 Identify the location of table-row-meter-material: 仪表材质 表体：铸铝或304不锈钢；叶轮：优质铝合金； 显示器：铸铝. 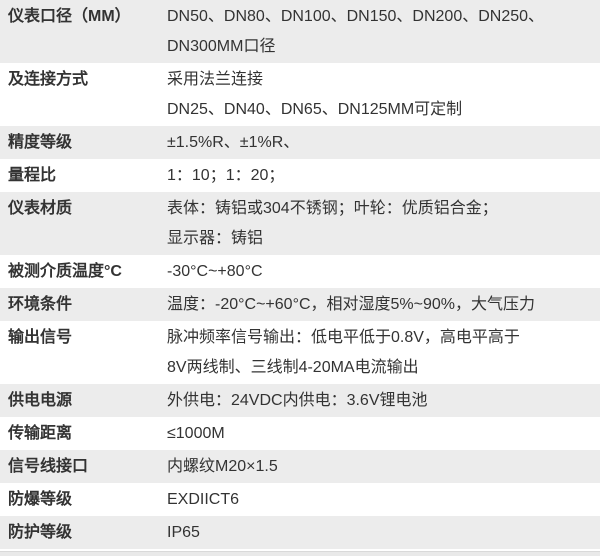
(300, 223).